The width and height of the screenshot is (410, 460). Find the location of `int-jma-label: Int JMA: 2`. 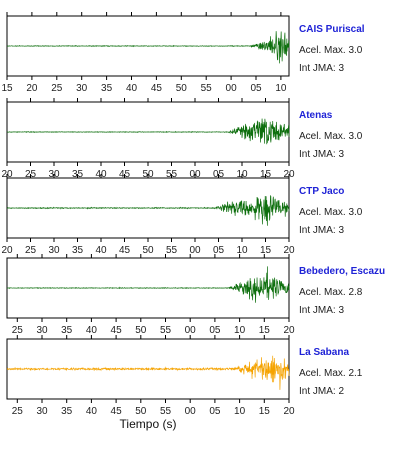

int-jma-label: Int JMA: 2 is located at coordinates (321, 391).